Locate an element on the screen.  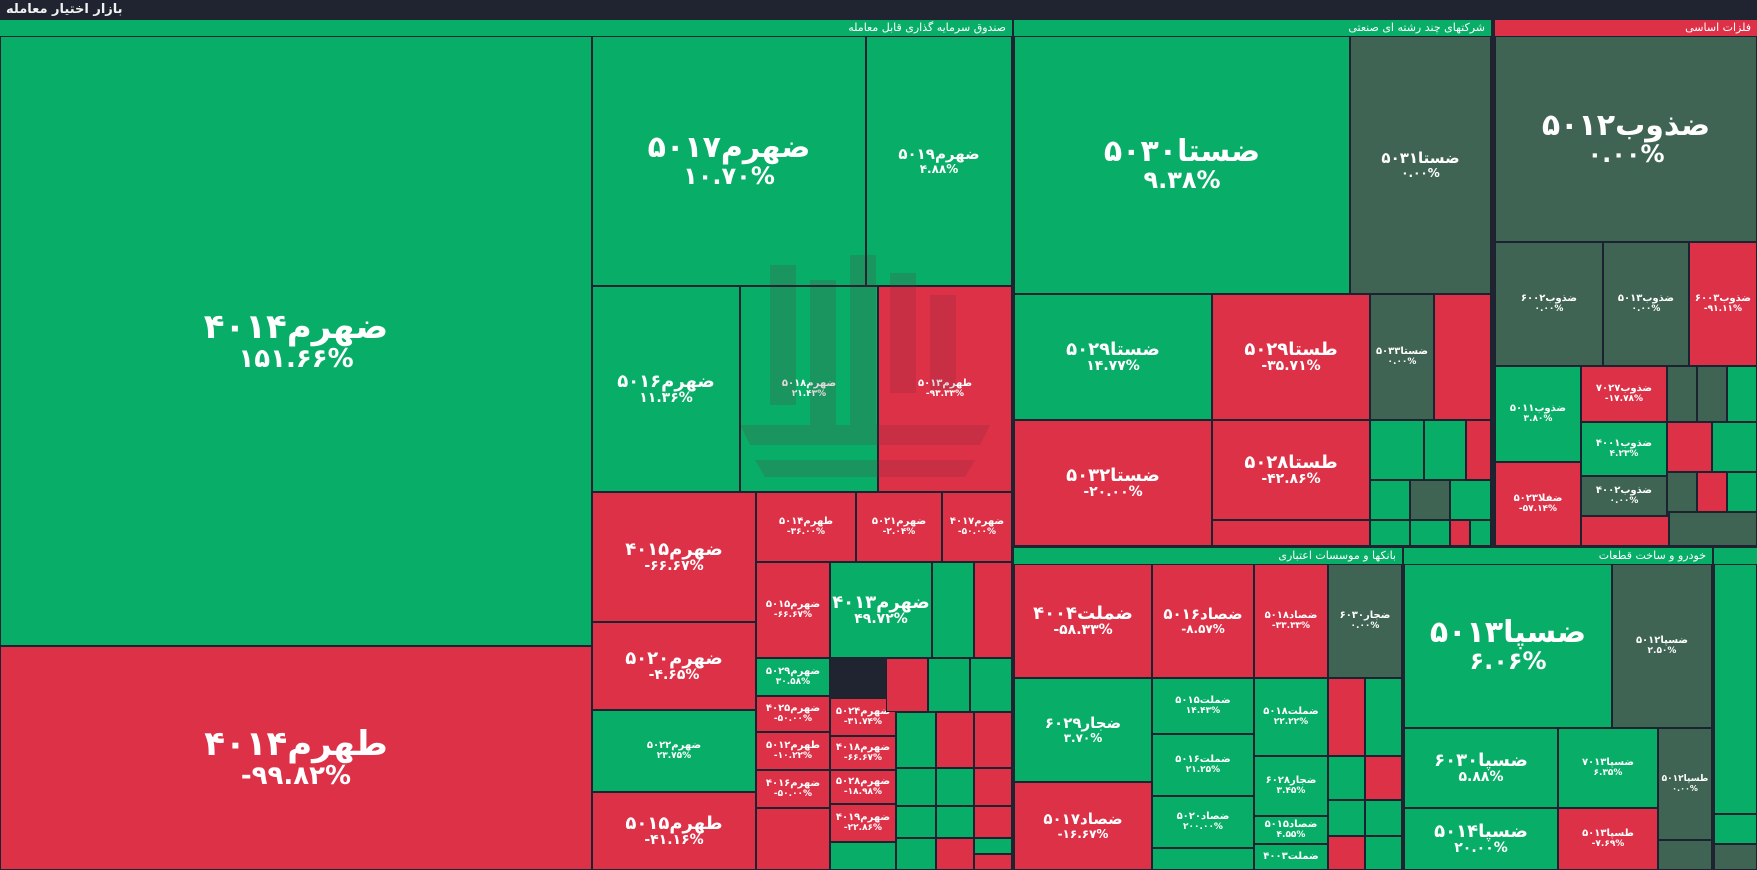
tile-ضهرم۵۰۱۵: ضهرم۵۰۱۵ -۶۶.۶۷% is located at coordinates (793, 610).